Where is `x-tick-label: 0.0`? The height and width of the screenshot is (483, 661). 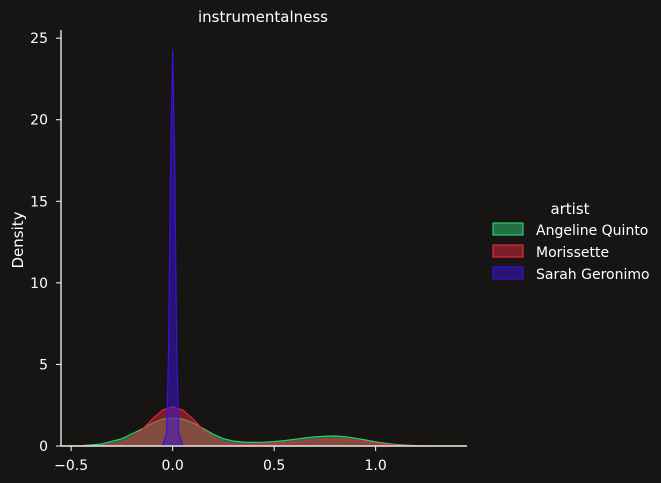 x-tick-label: 0.0 is located at coordinates (173, 466).